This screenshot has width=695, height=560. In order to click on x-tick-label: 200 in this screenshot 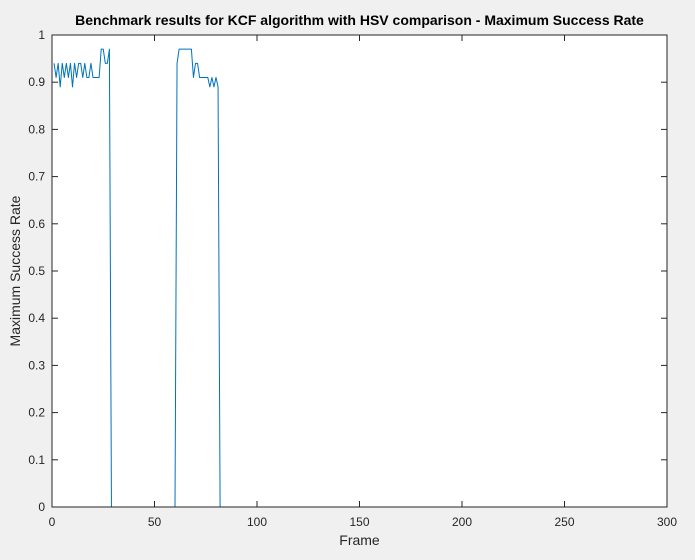, I will do `click(462, 522)`.